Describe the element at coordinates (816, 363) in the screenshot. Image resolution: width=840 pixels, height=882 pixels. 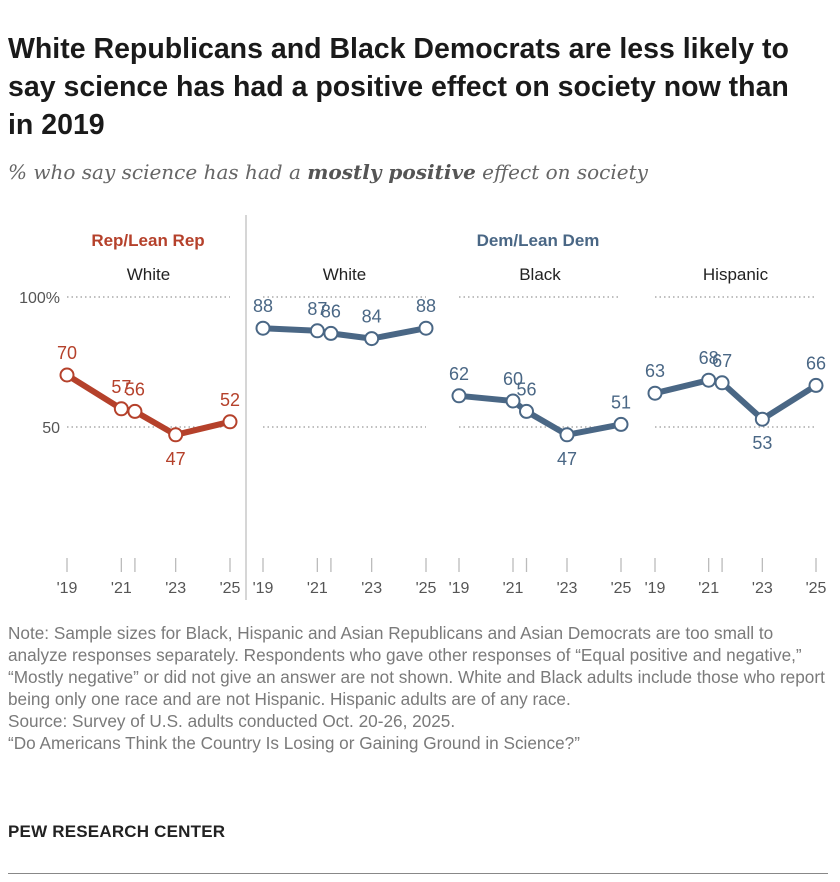
I see `data-label-hispanic_dem: 66` at that location.